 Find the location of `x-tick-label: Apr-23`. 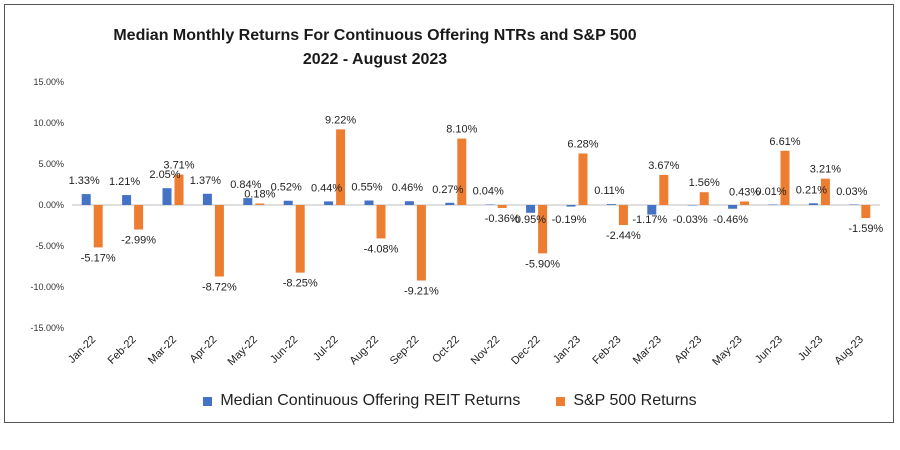

x-tick-label: Apr-23 is located at coordinates (688, 350).